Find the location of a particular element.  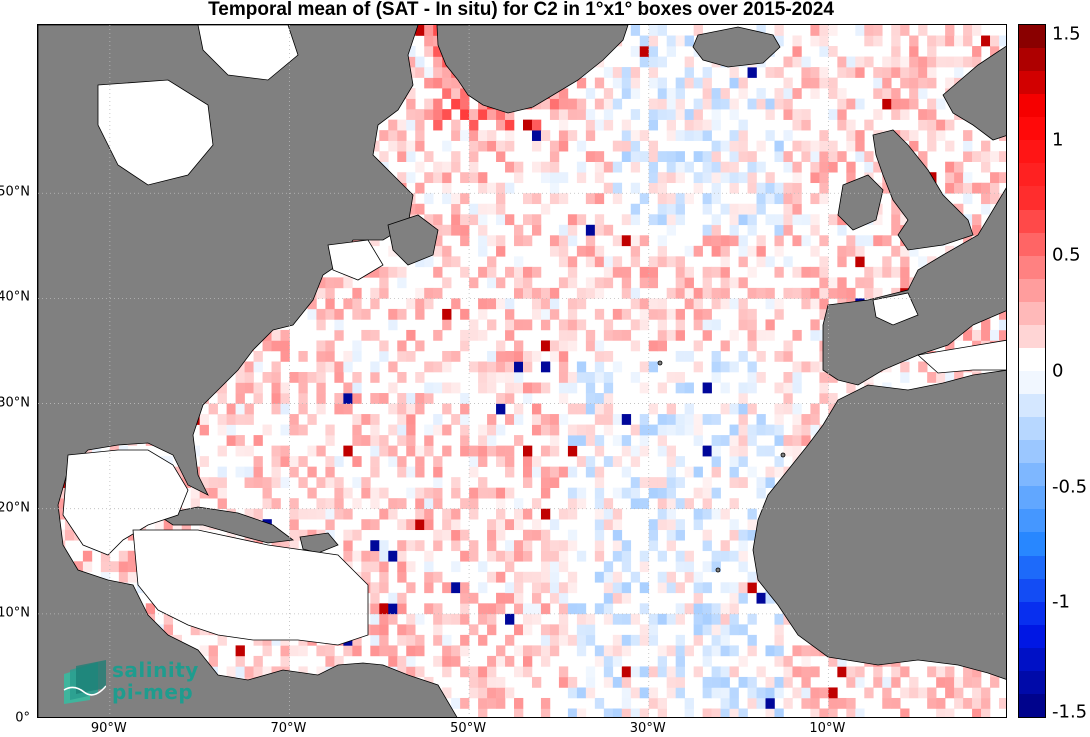

scandinavia is located at coordinates (974, 93).